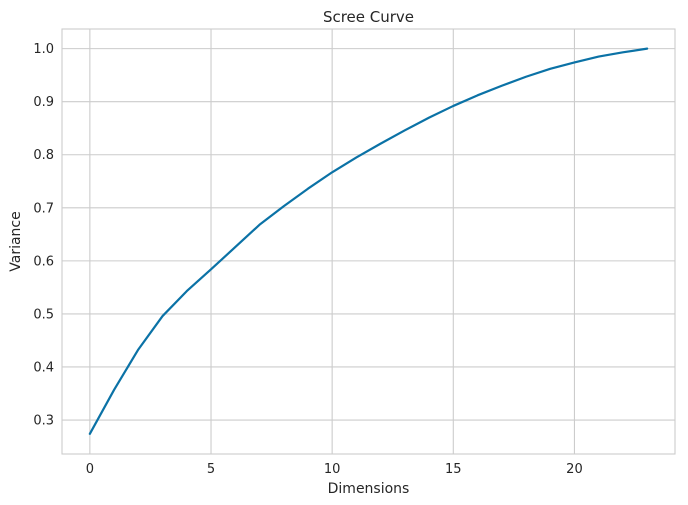 This screenshot has height=505, width=688. Describe the element at coordinates (43, 155) in the screenshot. I see `y-tick-label: 0.8` at that location.